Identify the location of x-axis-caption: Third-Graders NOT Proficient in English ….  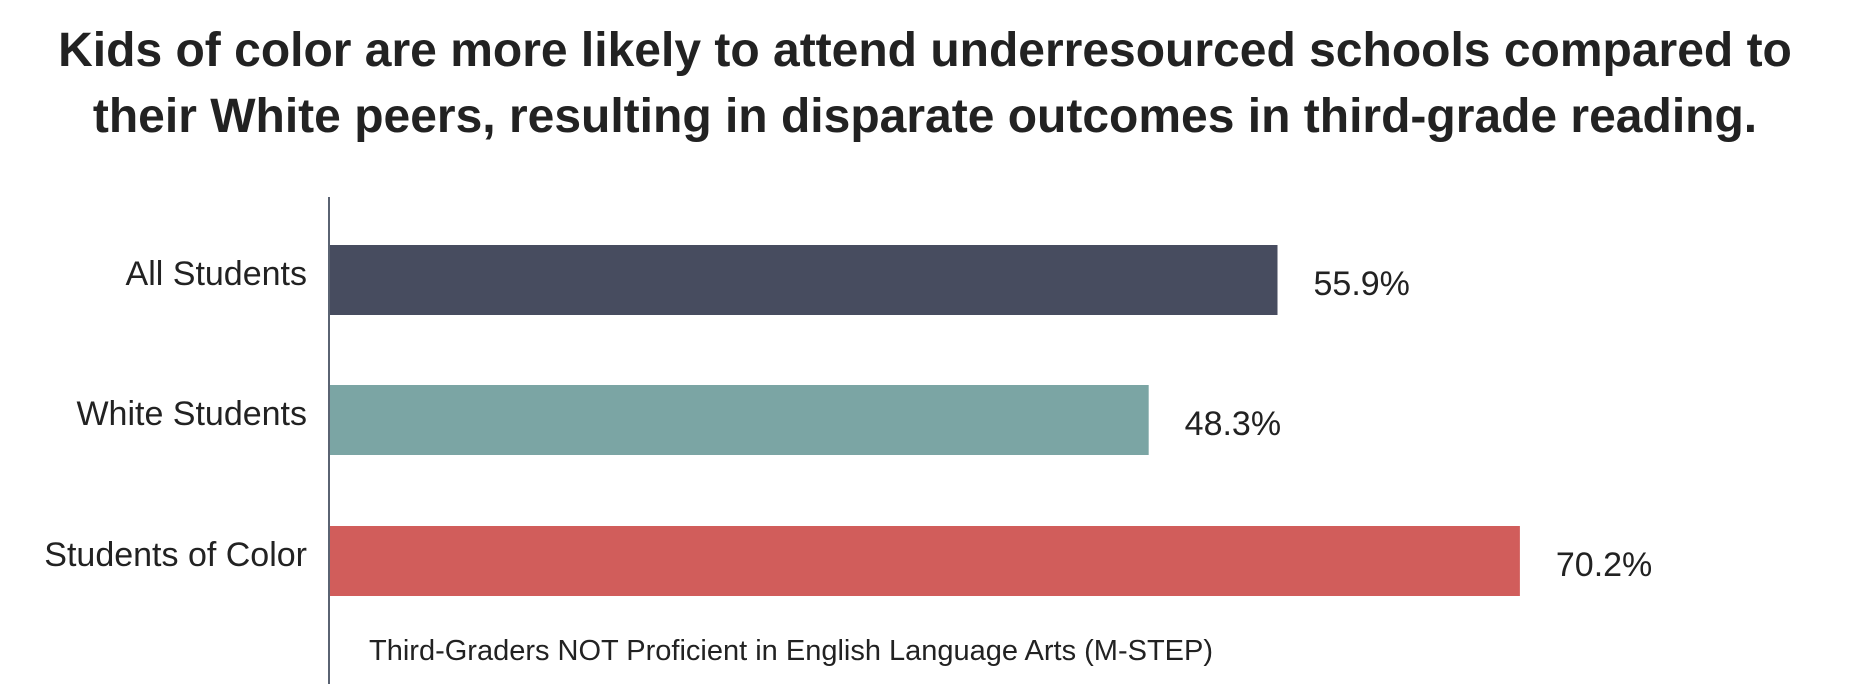
(791, 651).